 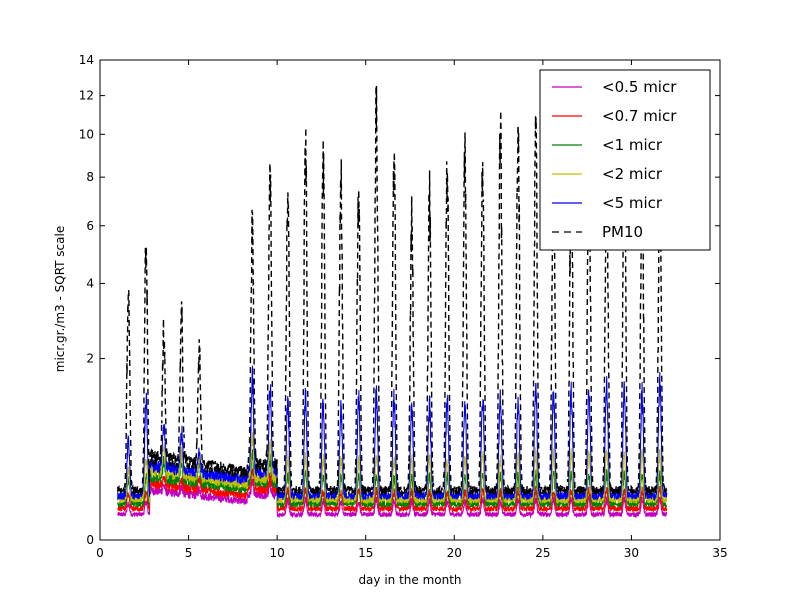 I want to click on legend-label-5: PM10, so click(x=622, y=232).